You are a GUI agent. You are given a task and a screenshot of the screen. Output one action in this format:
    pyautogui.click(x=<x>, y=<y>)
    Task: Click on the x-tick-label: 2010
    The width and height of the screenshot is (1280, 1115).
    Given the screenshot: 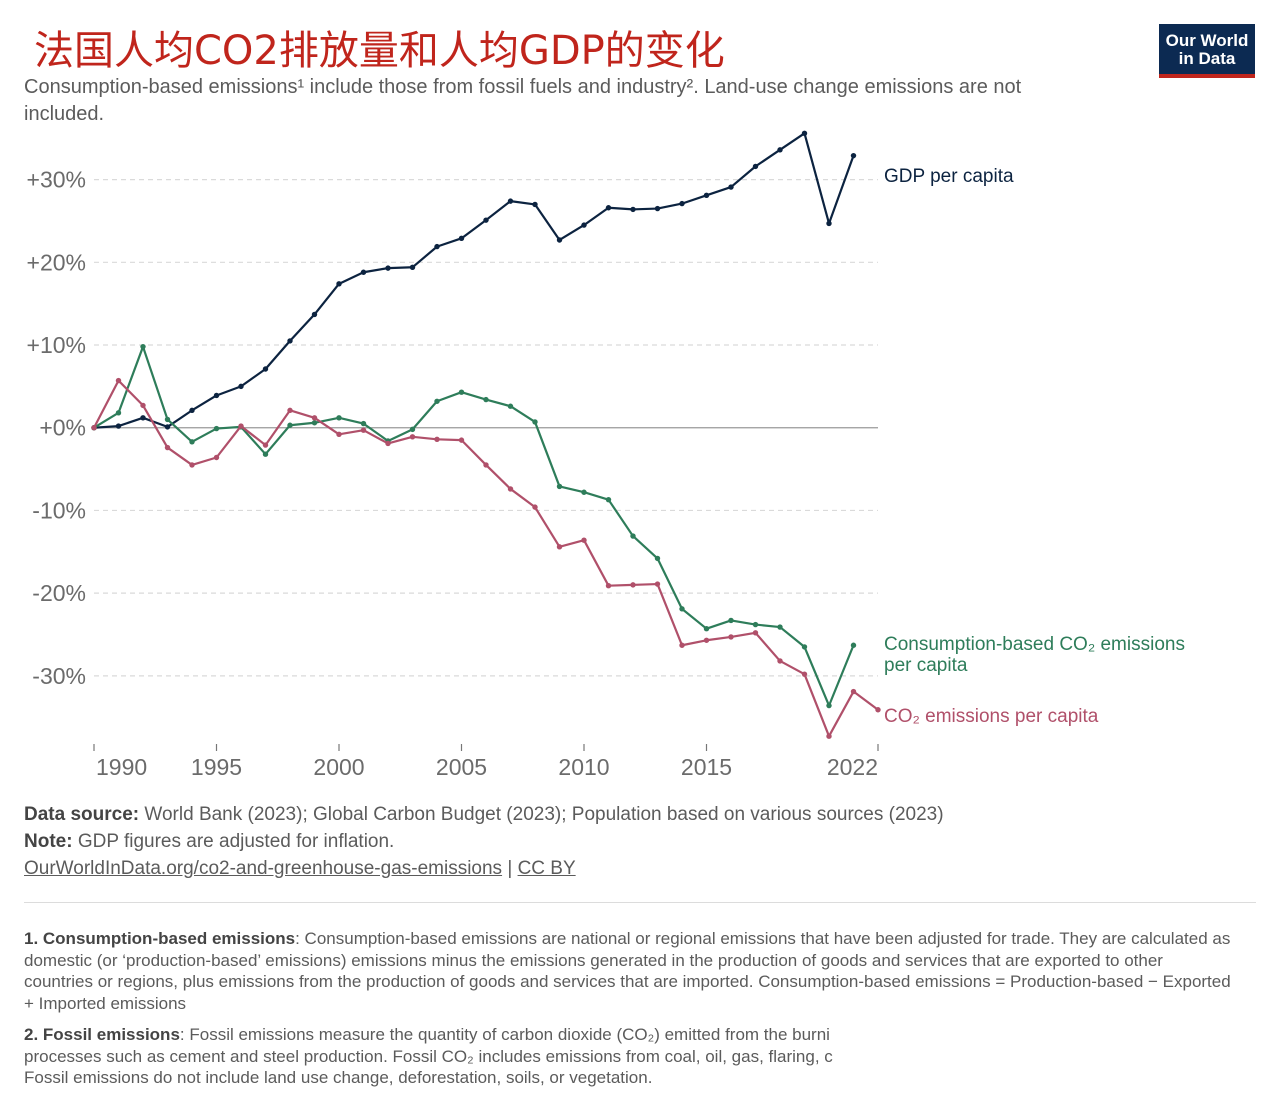 What is the action you would take?
    pyautogui.click(x=583, y=767)
    